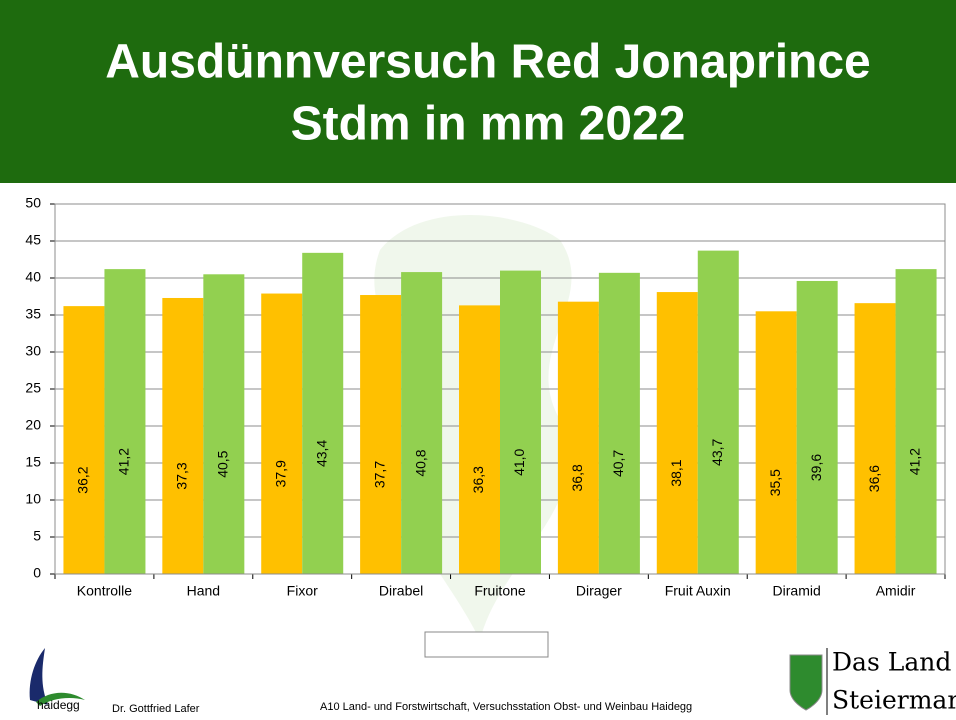 The width and height of the screenshot is (956, 720). I want to click on x-tick-label: Fruitone, so click(500, 591).